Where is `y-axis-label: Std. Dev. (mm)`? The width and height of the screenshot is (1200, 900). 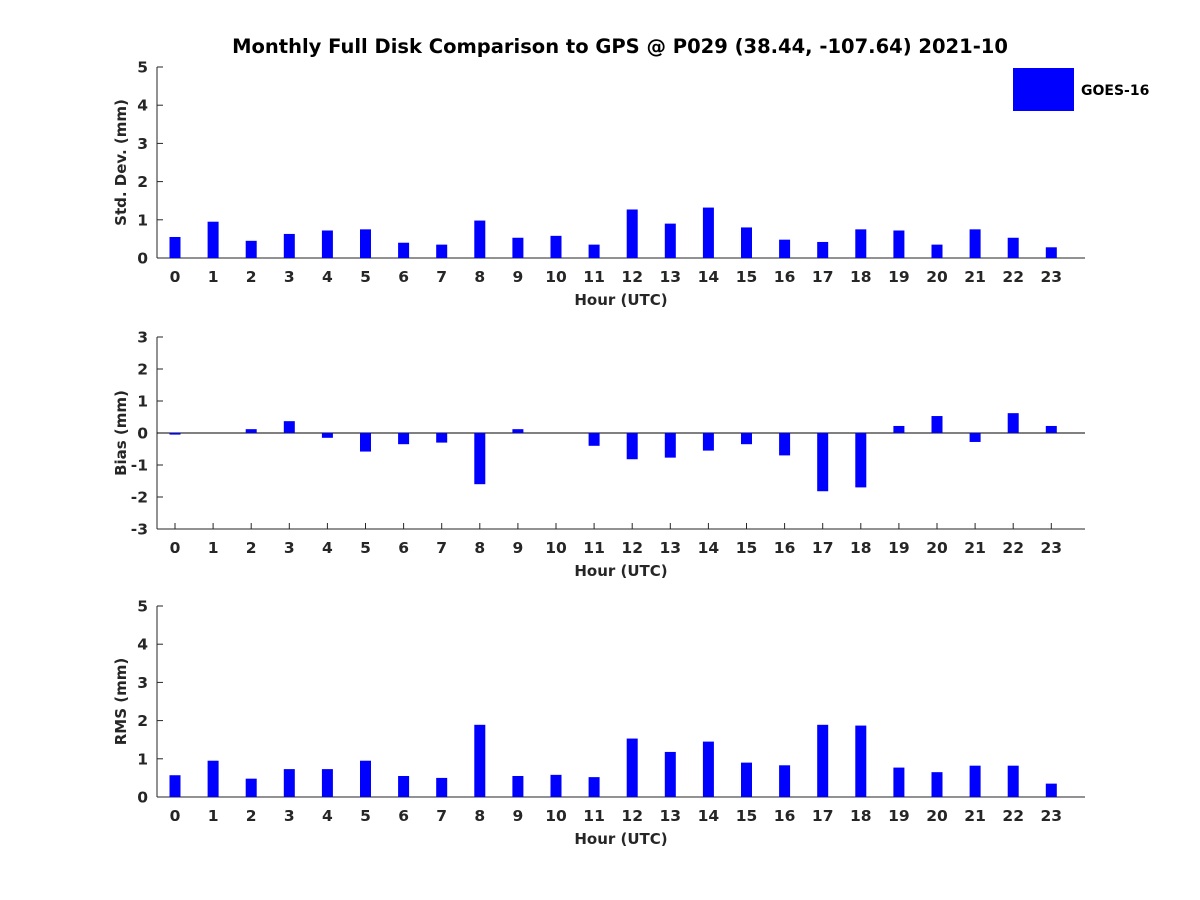
y-axis-label: Std. Dev. (mm) is located at coordinates (121, 162).